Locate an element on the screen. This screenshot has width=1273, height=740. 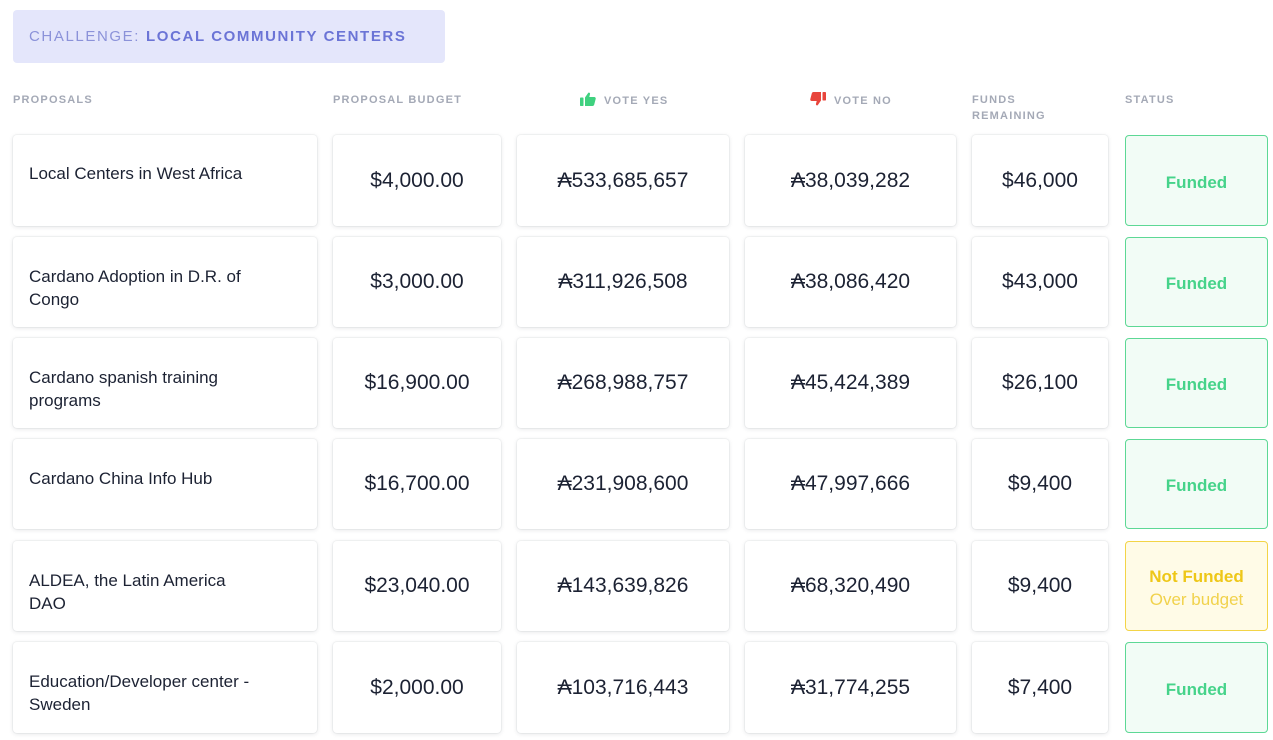
vote-no-label: VOTE NO is located at coordinates (863, 101).